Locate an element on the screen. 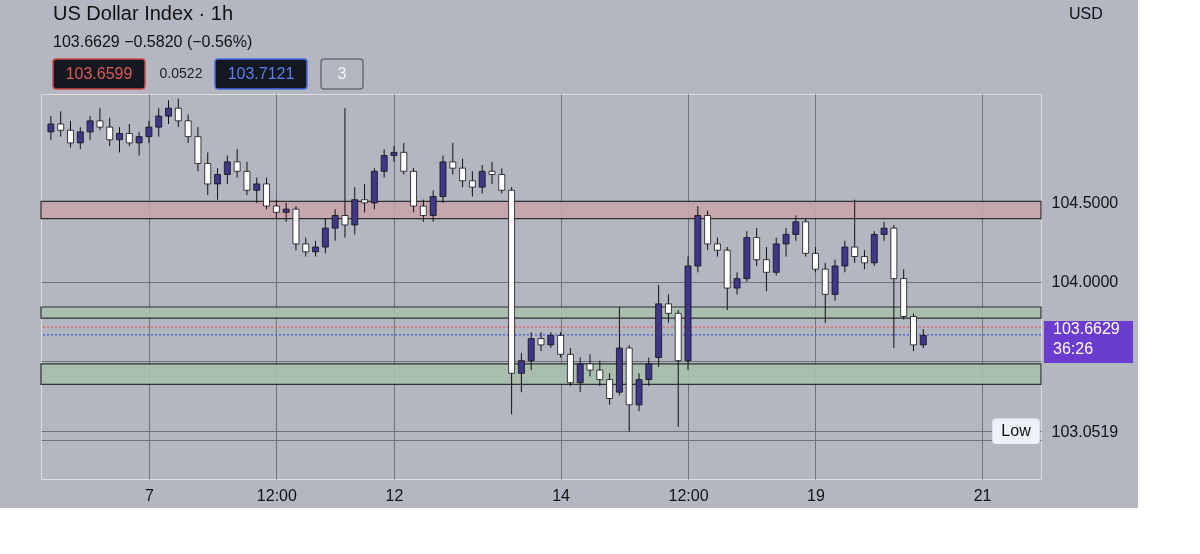  x-tick-label: 7 is located at coordinates (149, 495).